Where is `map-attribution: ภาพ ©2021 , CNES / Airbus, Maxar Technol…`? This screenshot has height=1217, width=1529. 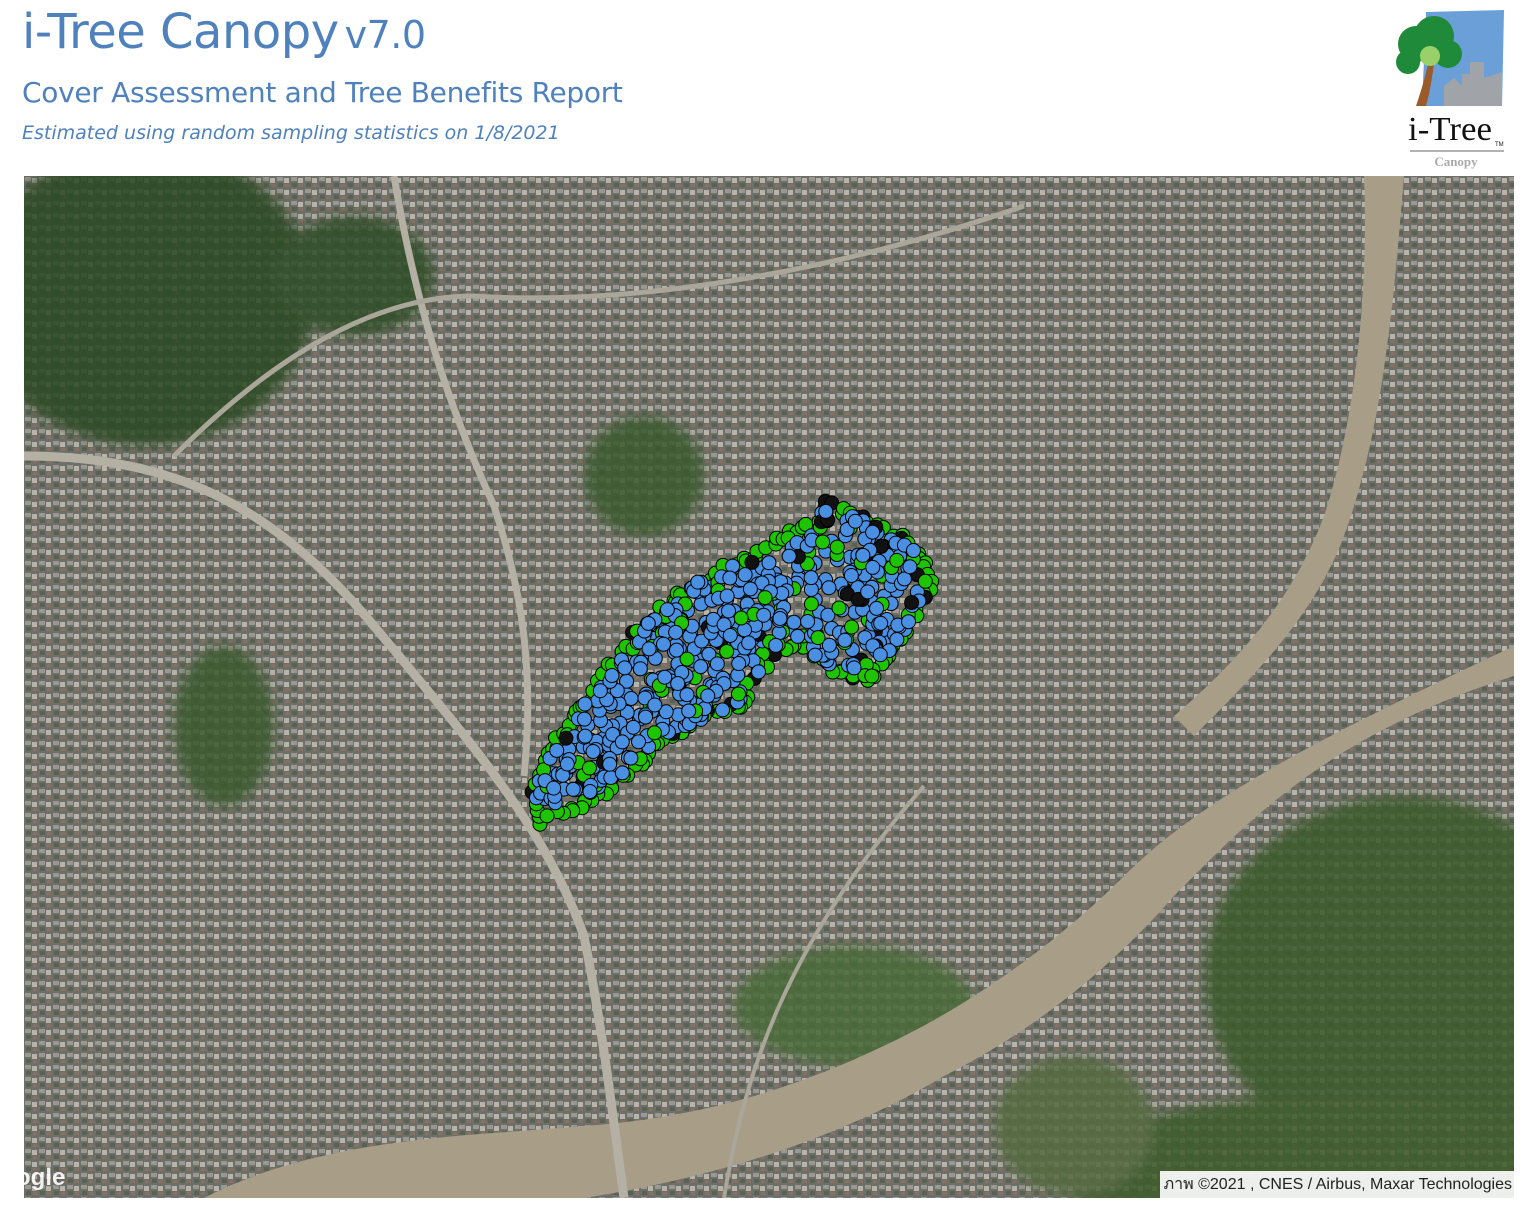 map-attribution: ภาพ ©2021 , CNES / Airbus, Maxar Technol… is located at coordinates (1336, 1184).